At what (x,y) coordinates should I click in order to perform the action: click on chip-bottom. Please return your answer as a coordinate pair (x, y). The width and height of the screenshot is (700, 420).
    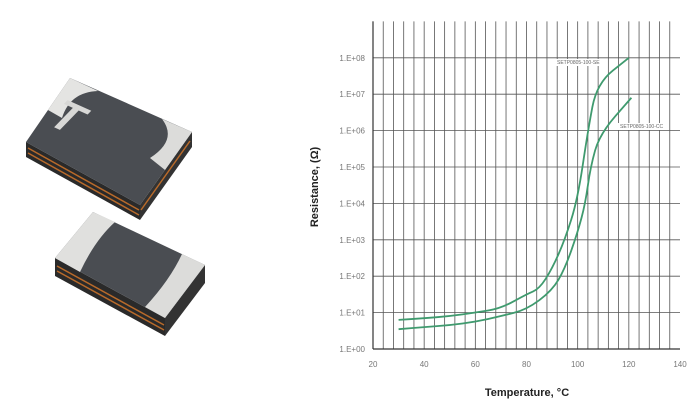
    Looking at the image, I should click on (130, 274).